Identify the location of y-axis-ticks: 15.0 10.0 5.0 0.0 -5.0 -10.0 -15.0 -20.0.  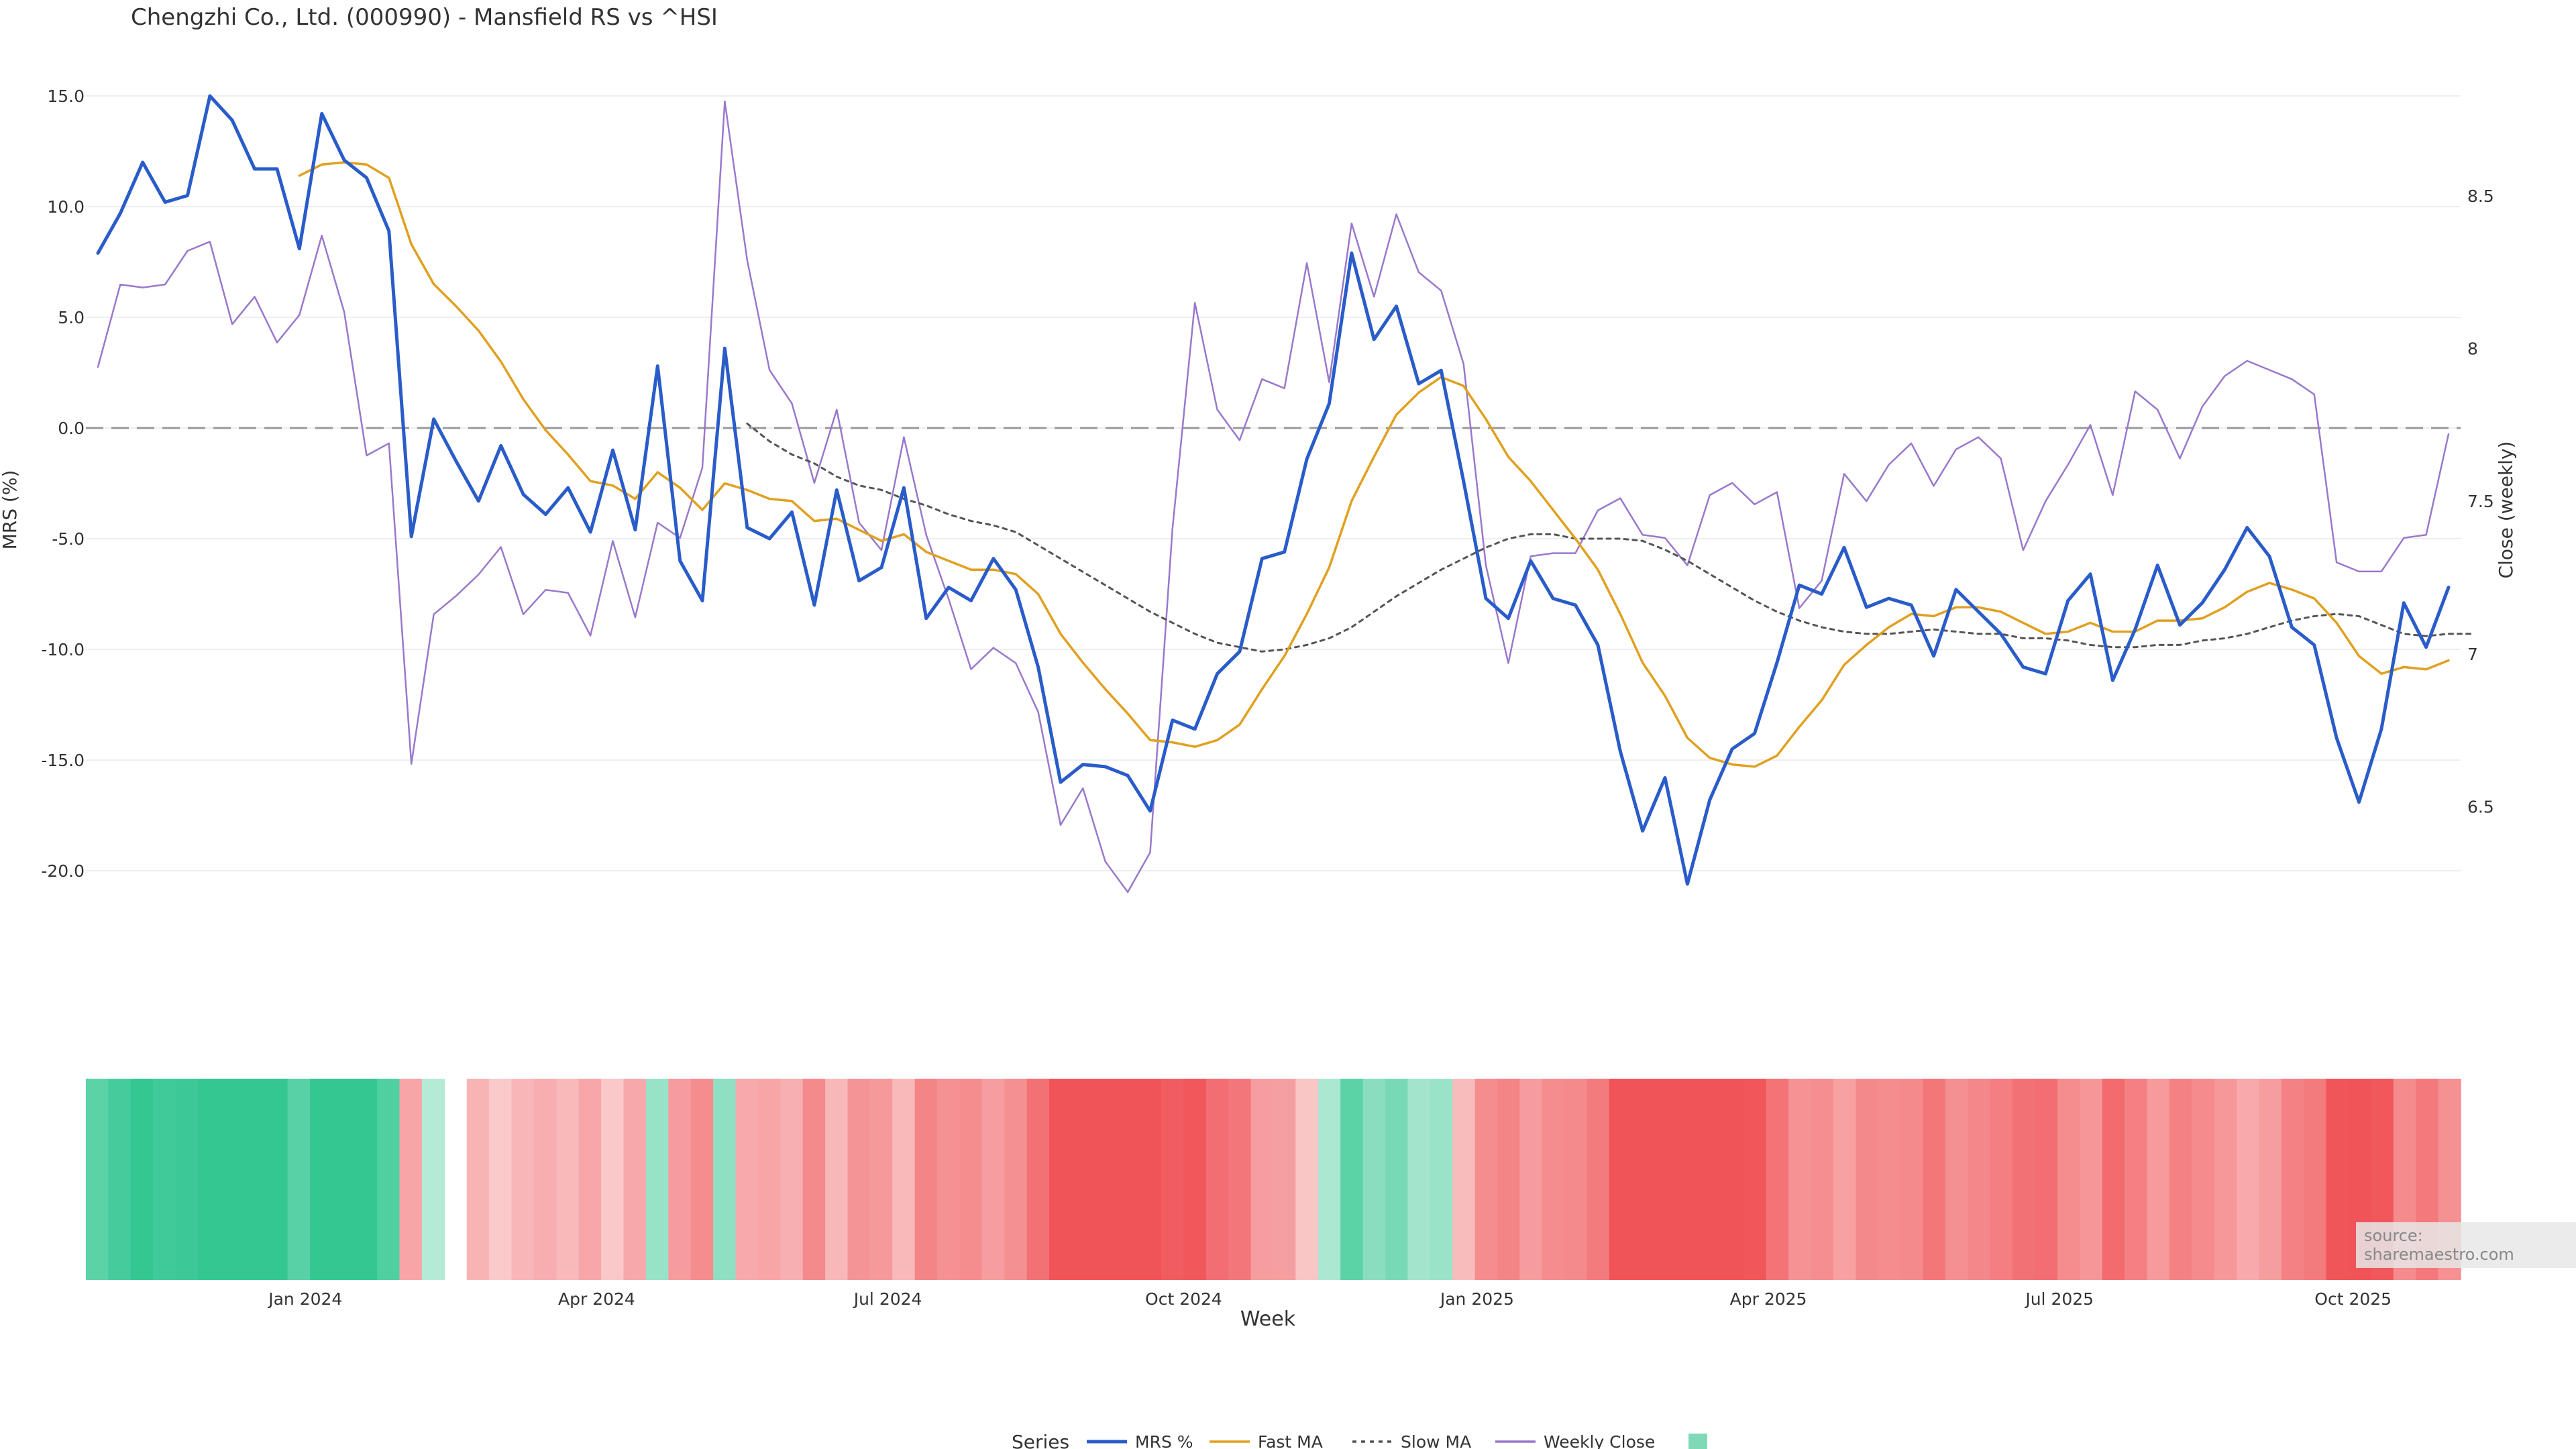
(63, 484).